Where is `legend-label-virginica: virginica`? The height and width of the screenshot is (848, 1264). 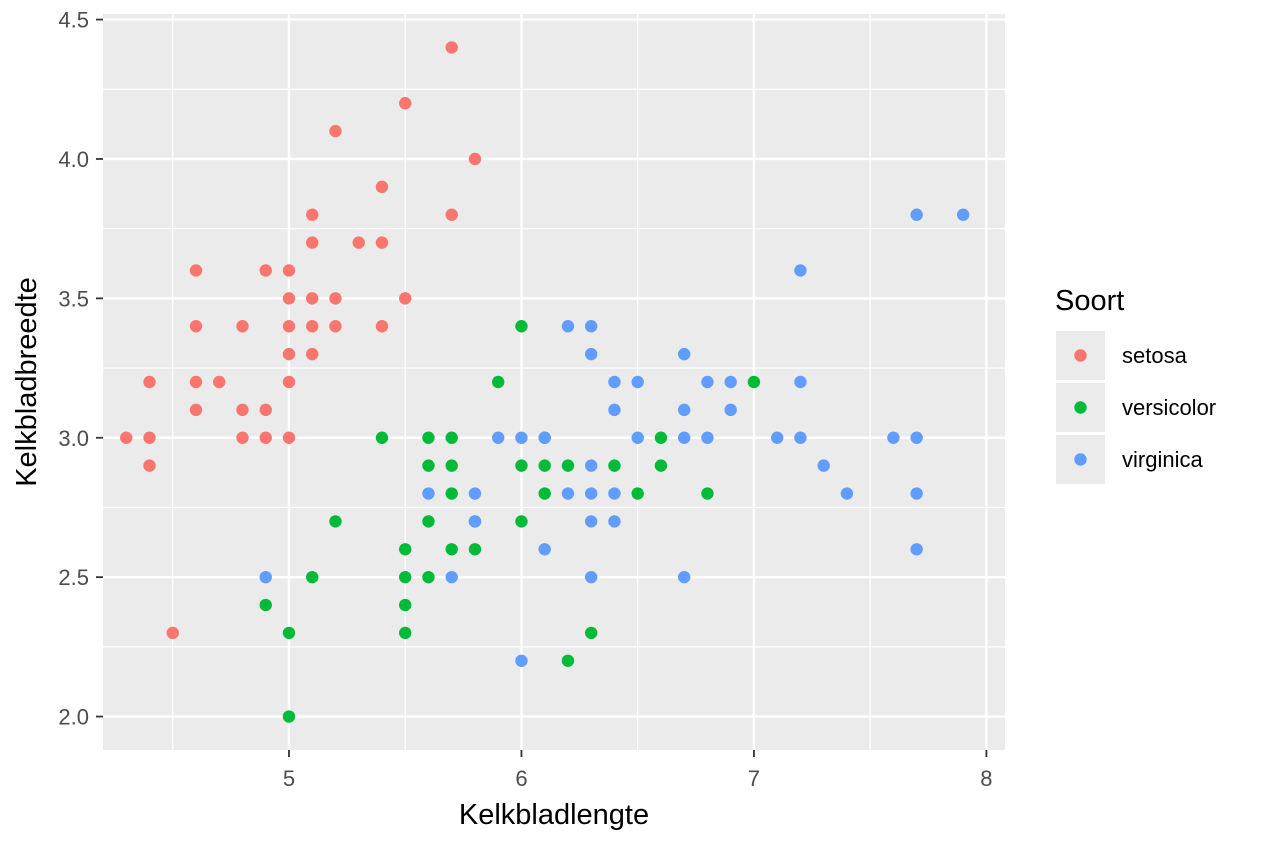 legend-label-virginica: virginica is located at coordinates (1162, 459).